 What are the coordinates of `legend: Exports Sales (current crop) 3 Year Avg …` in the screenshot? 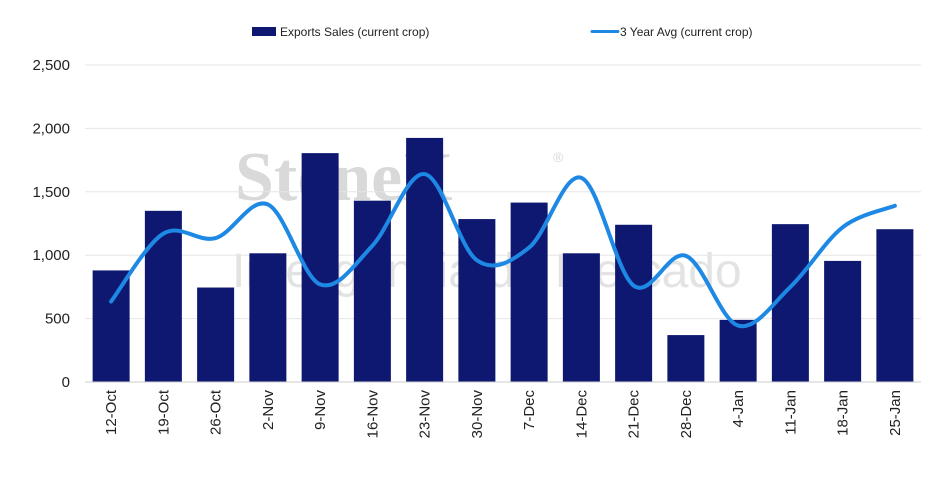 It's located at (502, 32).